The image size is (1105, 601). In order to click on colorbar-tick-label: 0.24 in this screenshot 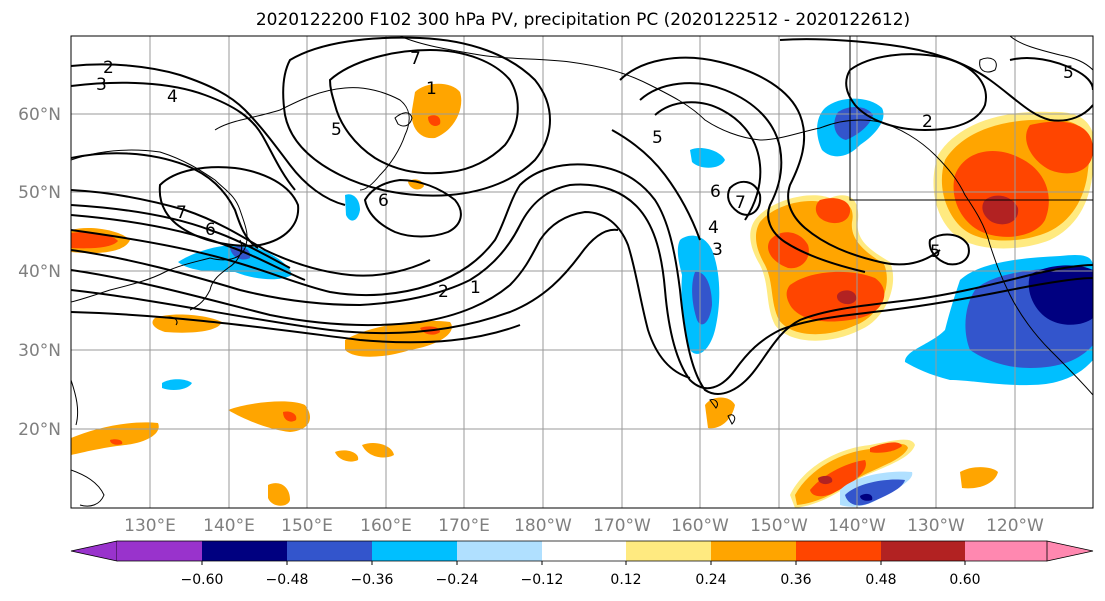, I will do `click(710, 580)`.